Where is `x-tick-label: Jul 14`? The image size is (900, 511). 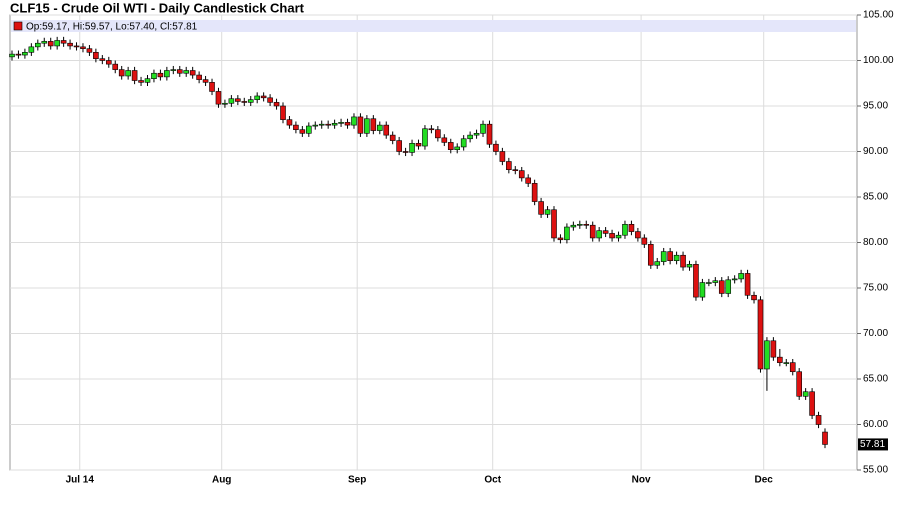 x-tick-label: Jul 14 is located at coordinates (80, 480).